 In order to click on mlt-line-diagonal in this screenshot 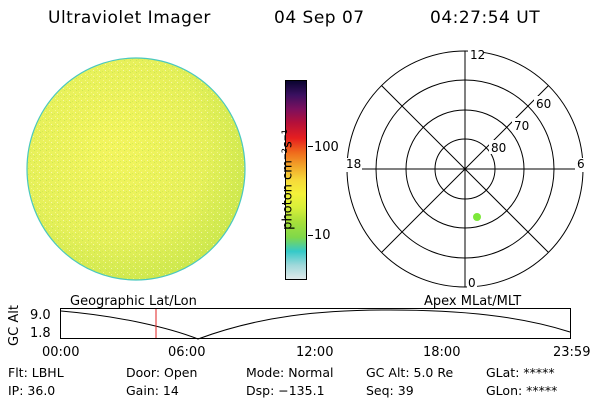, I will do `click(465, 169)`.